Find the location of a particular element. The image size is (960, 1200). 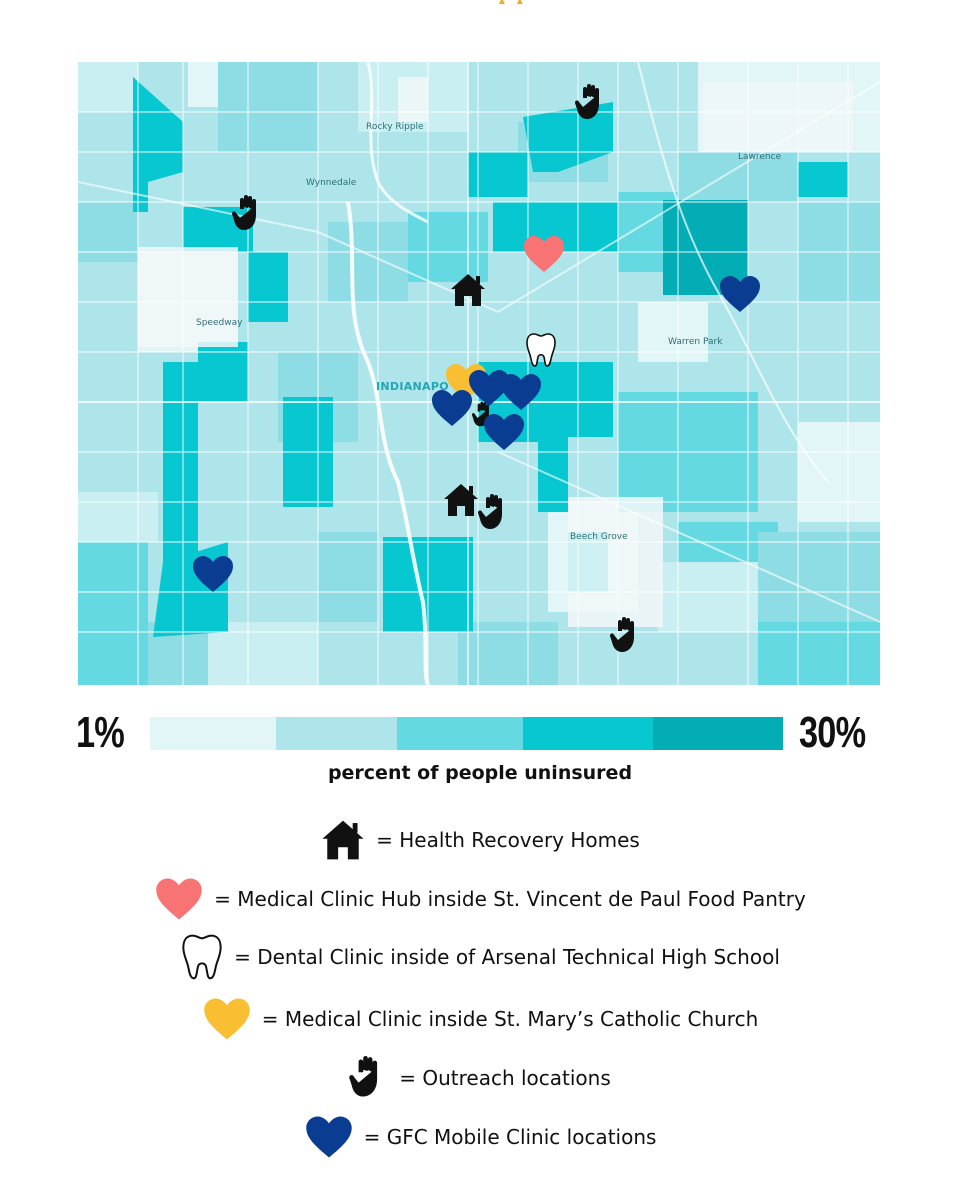

place-label-rocky-ripple: Rocky Ripple is located at coordinates (395, 127).